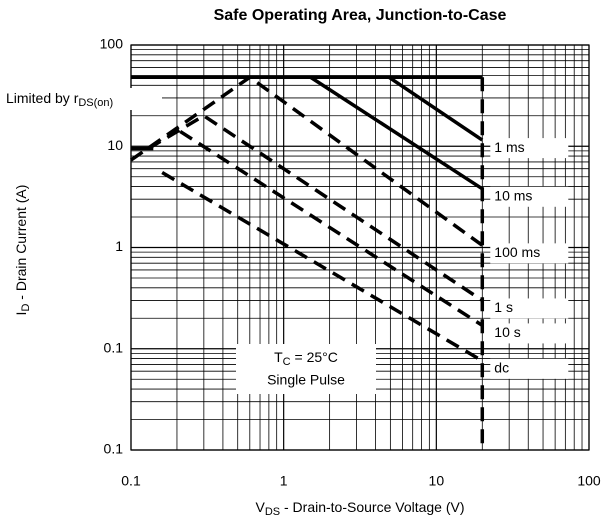 The height and width of the screenshot is (530, 608). What do you see at coordinates (503, 307) in the screenshot?
I see `series-label: 1 s` at bounding box center [503, 307].